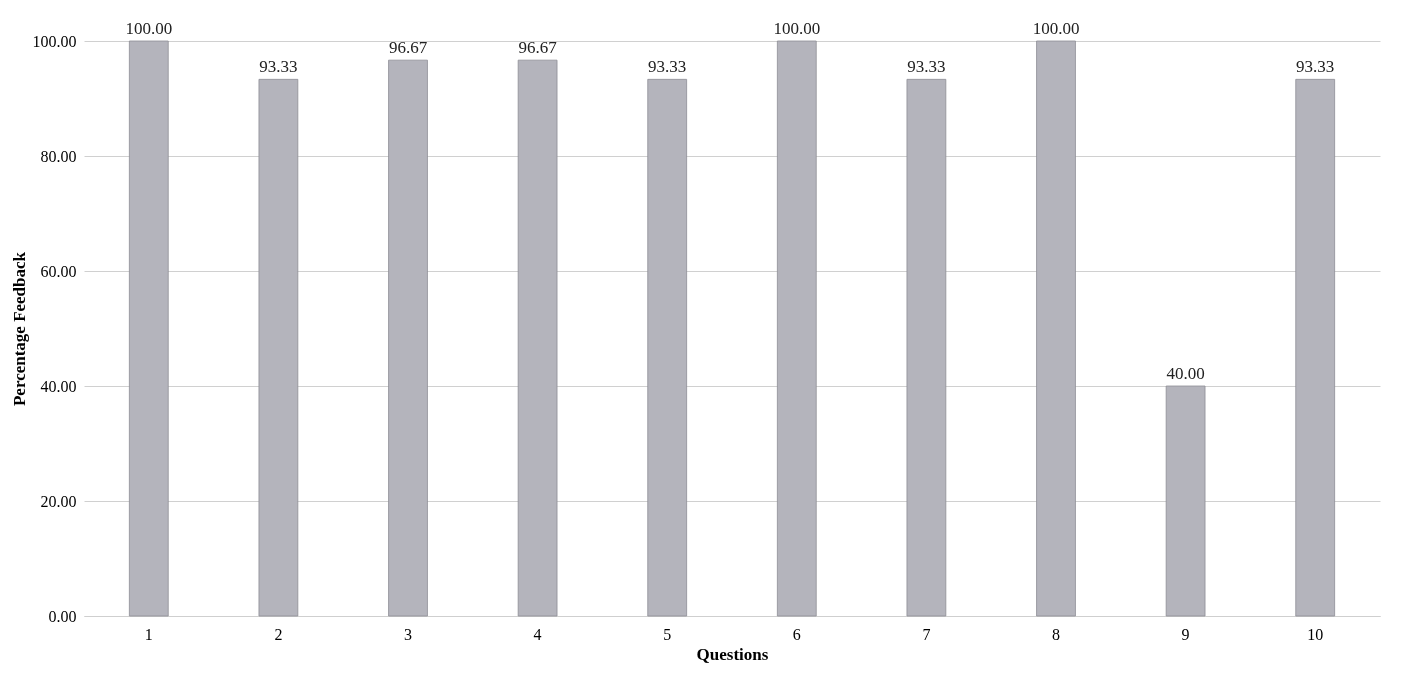  What do you see at coordinates (58, 501) in the screenshot?
I see `y-tick-label: 20.00` at bounding box center [58, 501].